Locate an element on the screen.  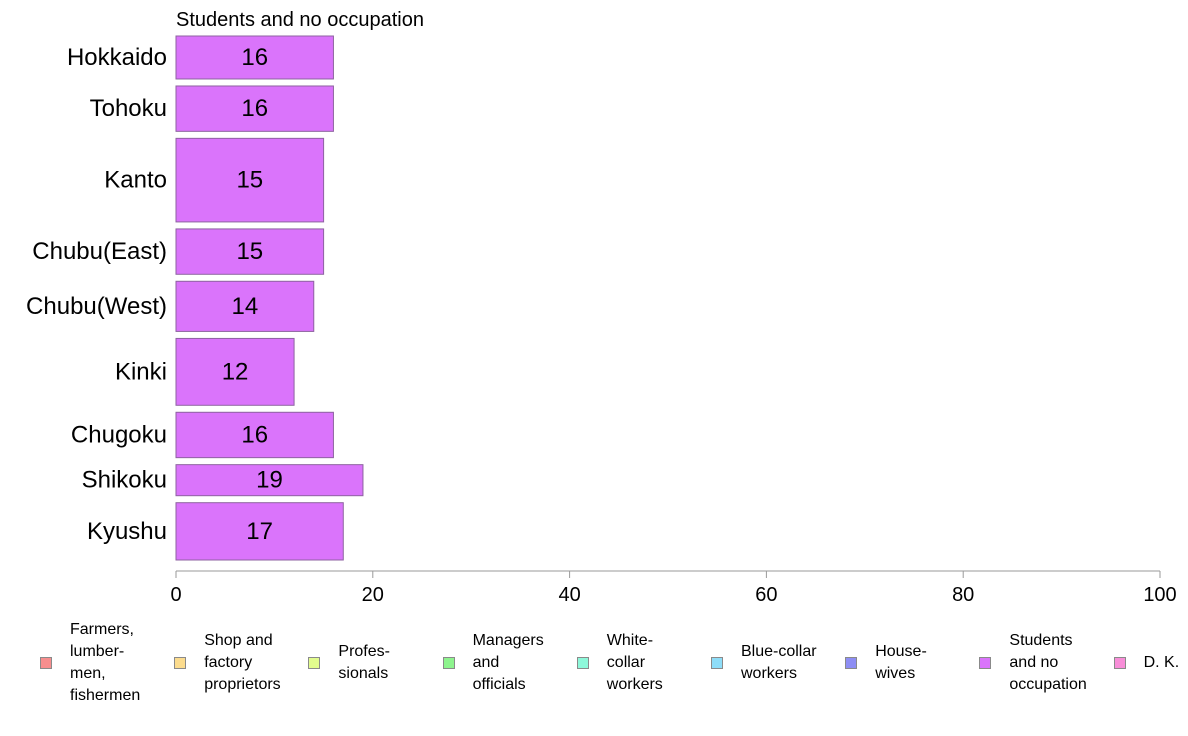
bar-chubu-east is located at coordinates (250, 251).